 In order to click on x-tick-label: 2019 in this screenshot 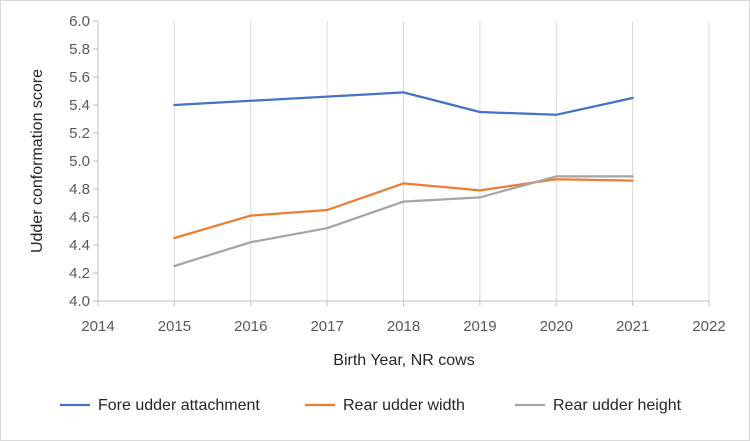, I will do `click(479, 326)`.